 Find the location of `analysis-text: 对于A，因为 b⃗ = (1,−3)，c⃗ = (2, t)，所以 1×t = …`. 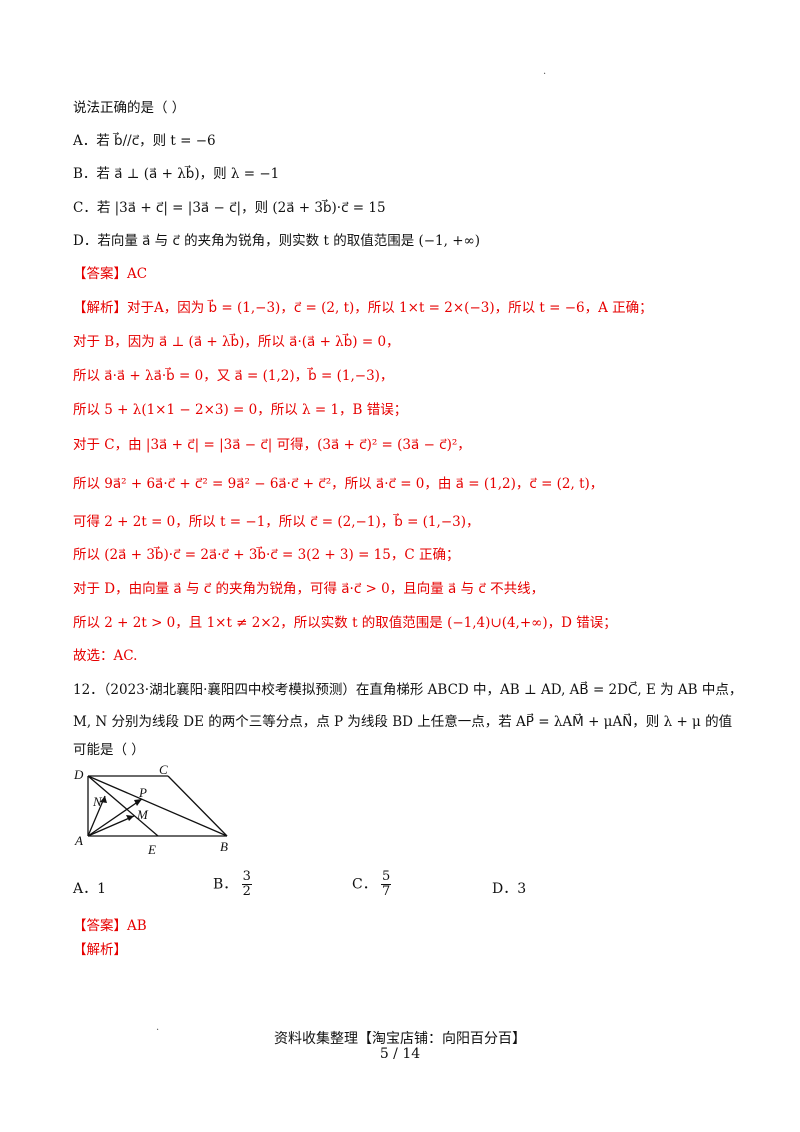

analysis-text: 对于A，因为 b⃗ = (1,−3)，c⃗ = (2, t)，所以 1×t = … is located at coordinates (390, 308).